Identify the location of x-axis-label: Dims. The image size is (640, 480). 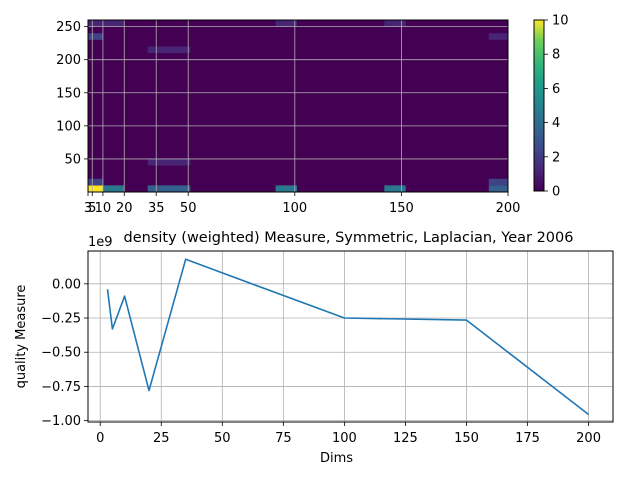
(336, 458).